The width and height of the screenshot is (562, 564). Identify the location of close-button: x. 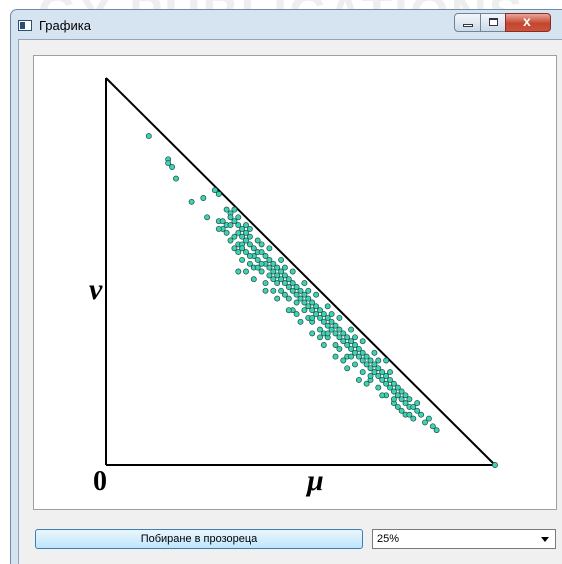
(528, 22).